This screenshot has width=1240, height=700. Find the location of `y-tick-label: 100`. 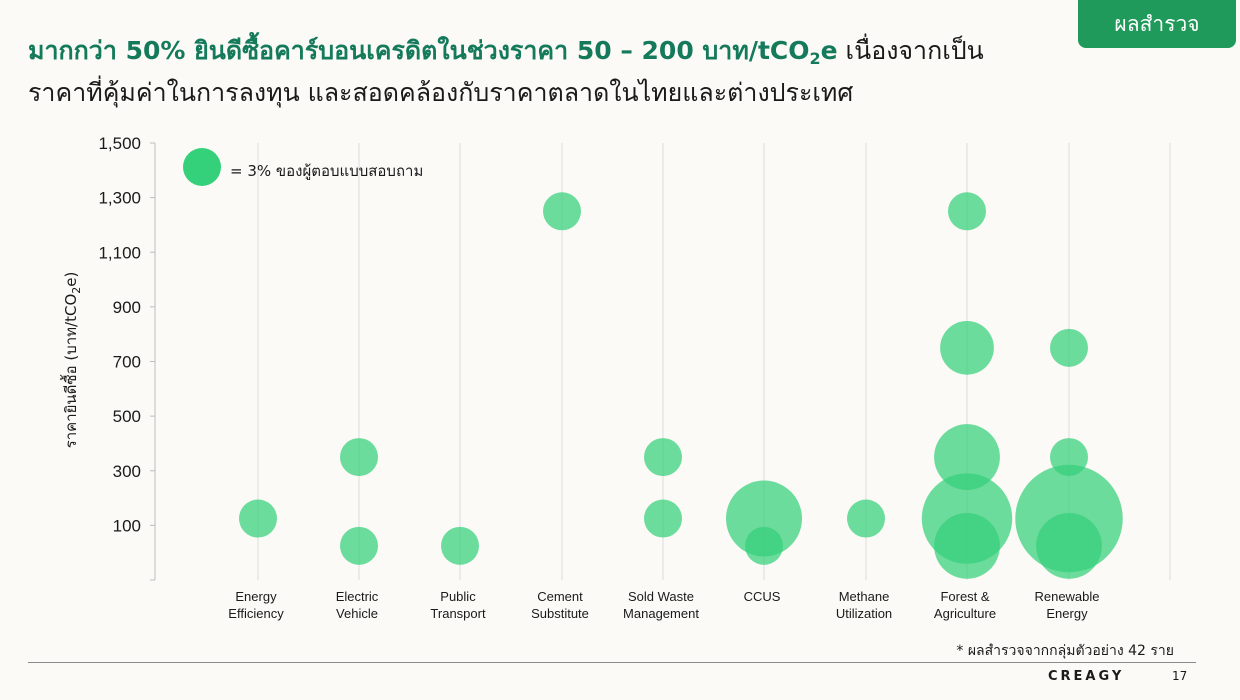

y-tick-label: 100 is located at coordinates (127, 525).